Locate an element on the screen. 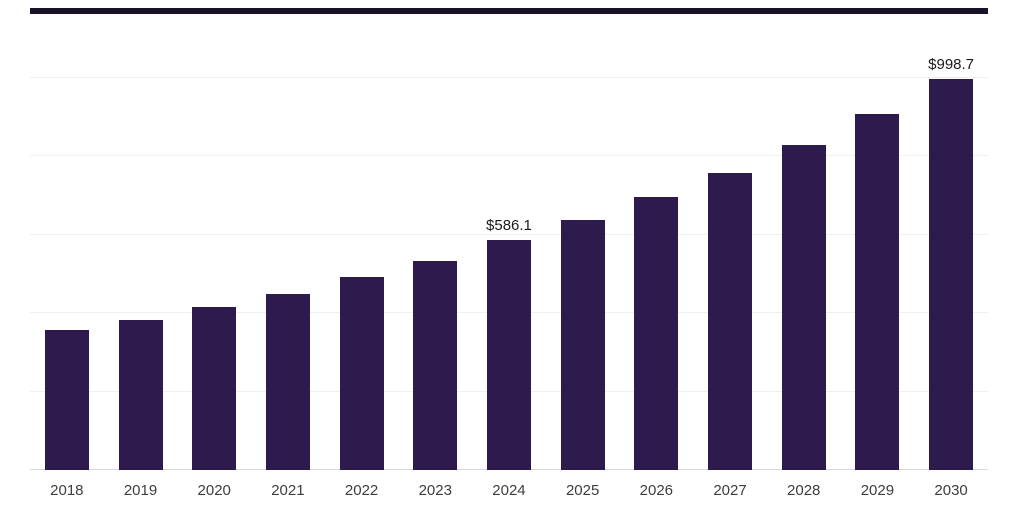  bar-2021 is located at coordinates (287, 381).